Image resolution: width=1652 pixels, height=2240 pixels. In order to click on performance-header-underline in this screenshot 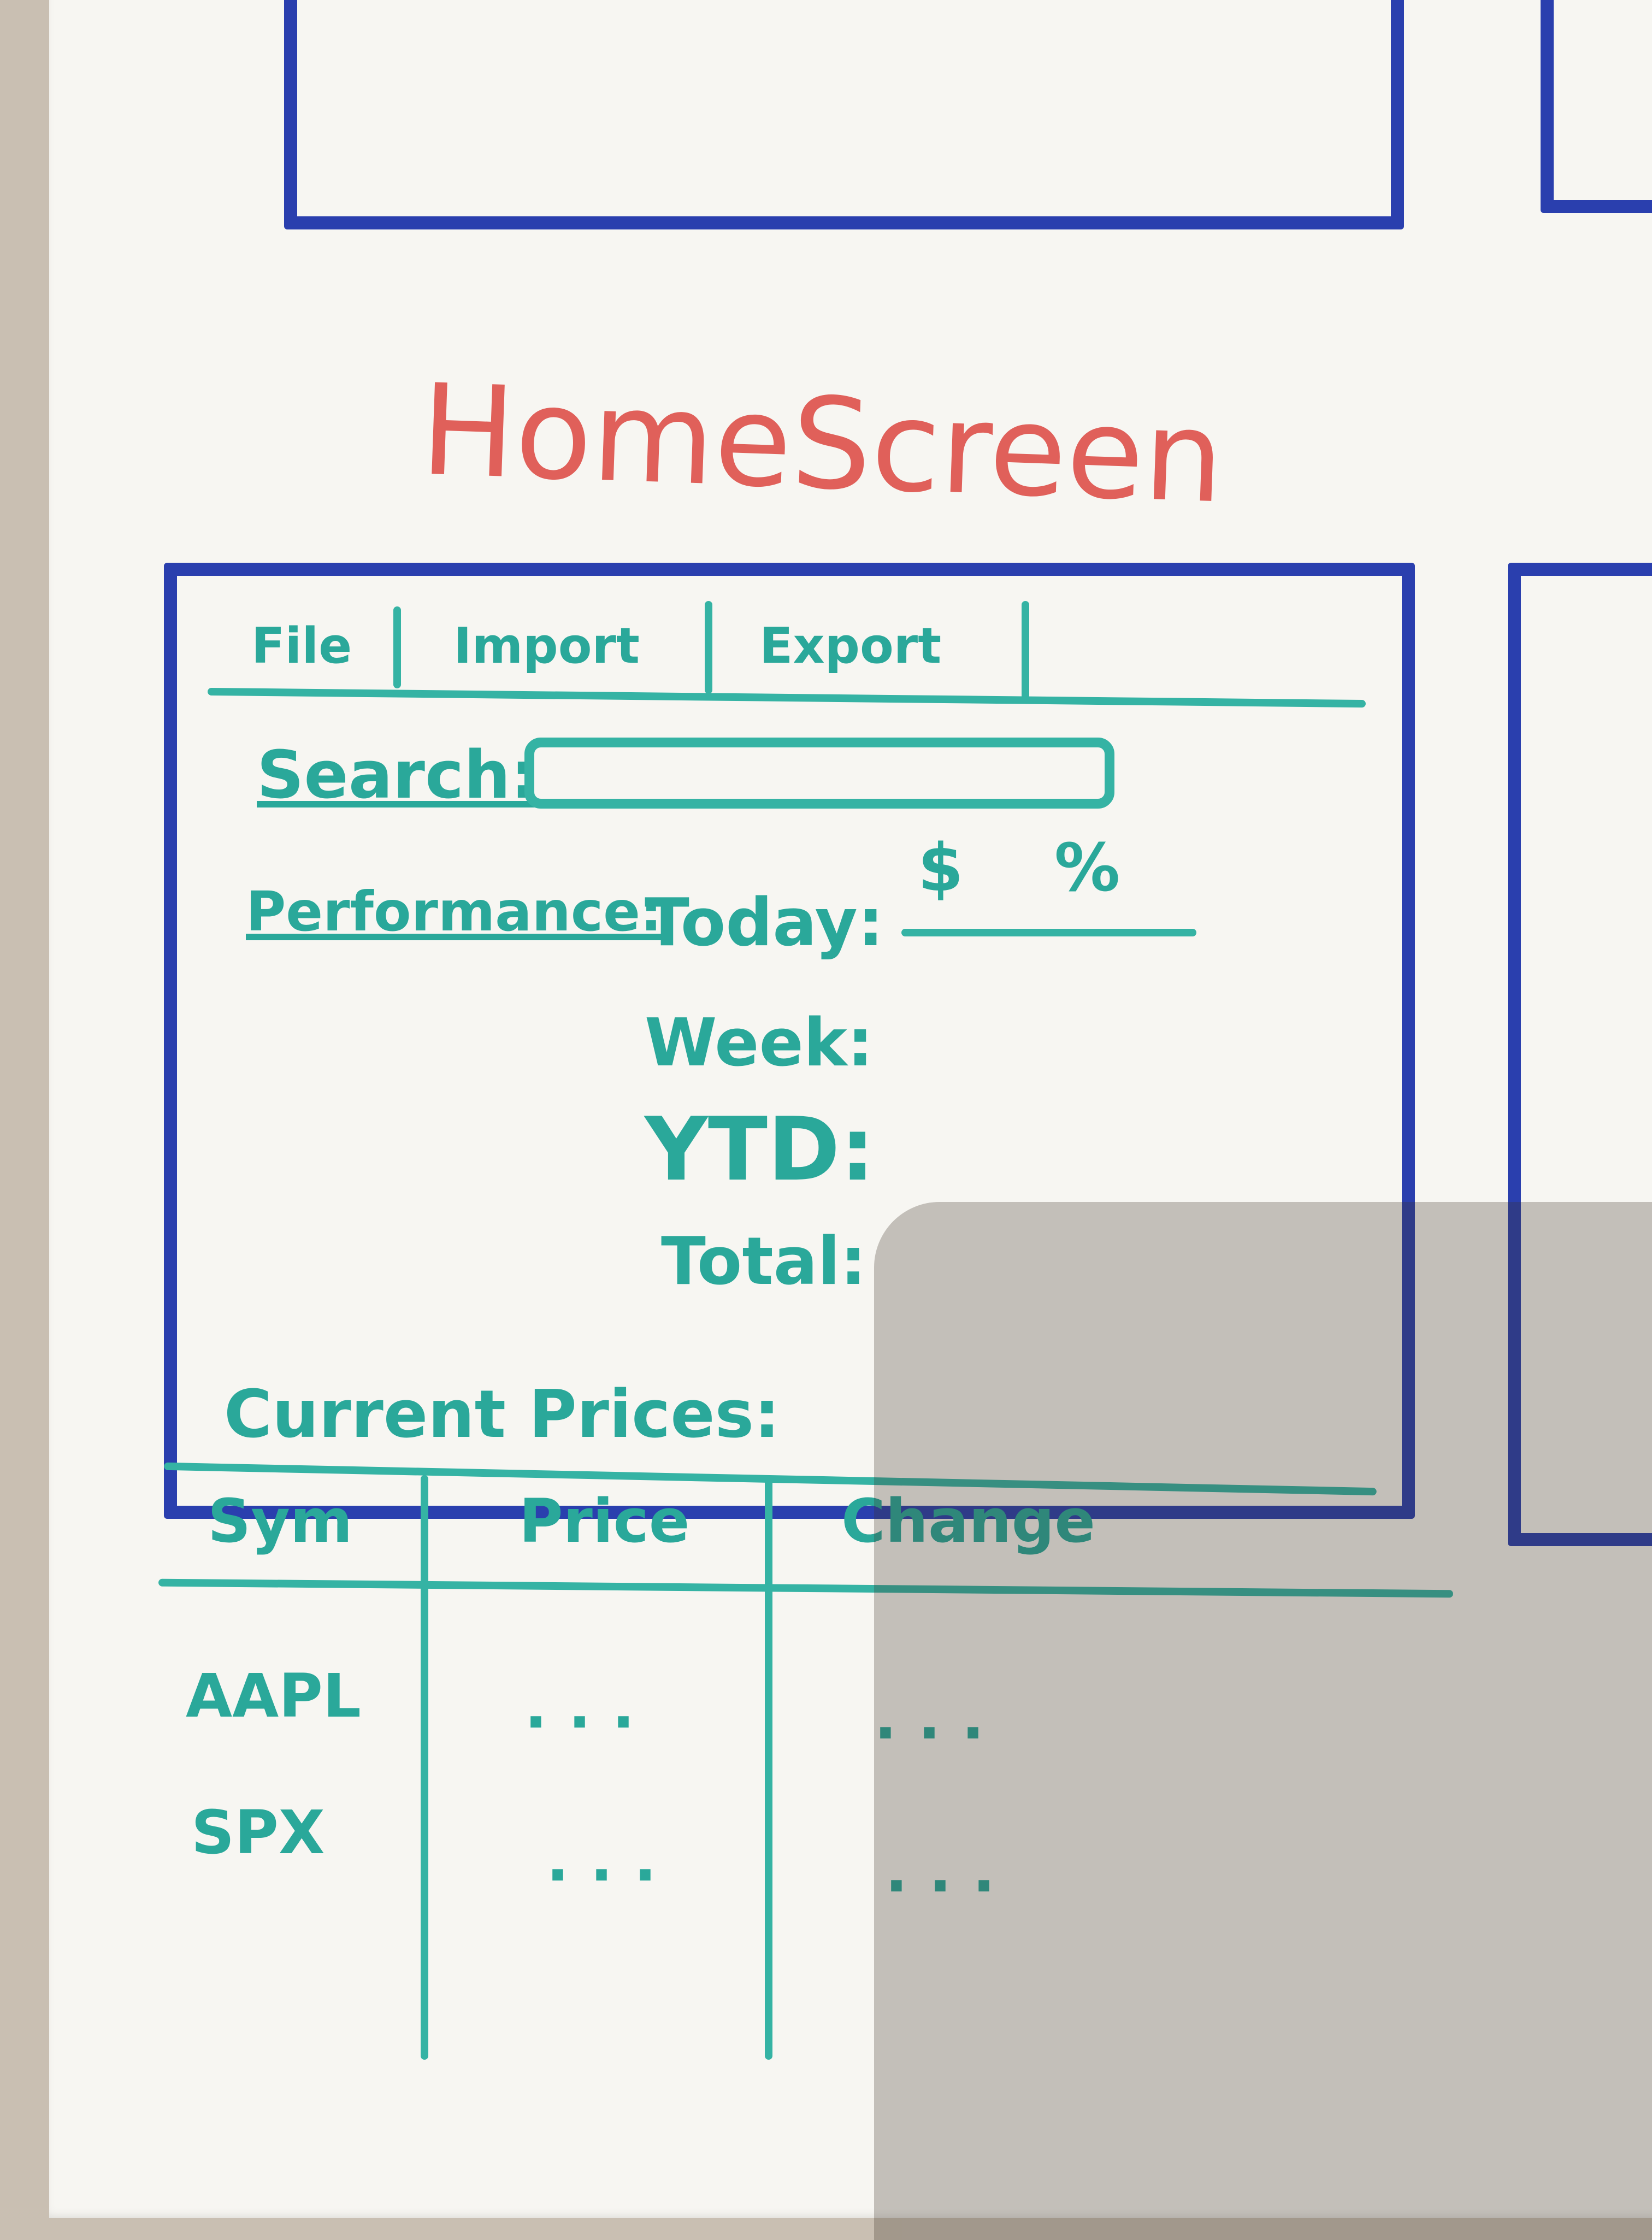, I will do `click(1048, 932)`.